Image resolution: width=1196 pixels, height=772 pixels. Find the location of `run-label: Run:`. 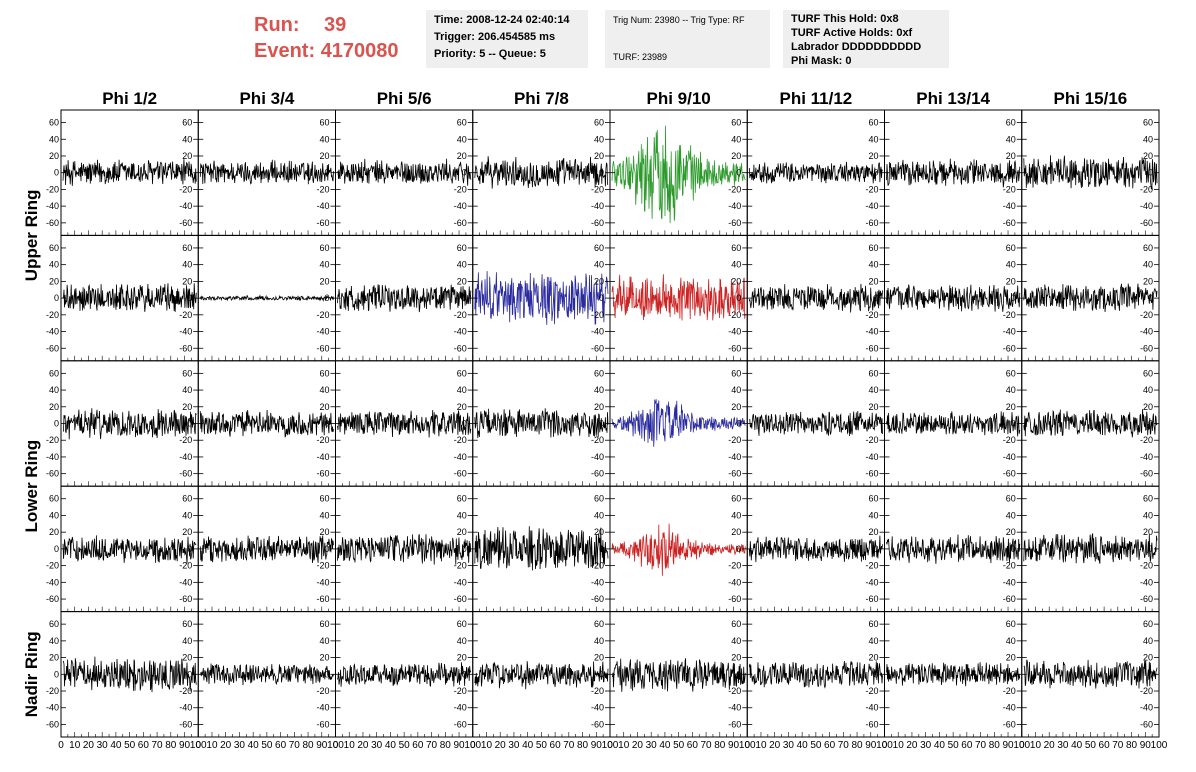

run-label: Run: is located at coordinates (277, 25).